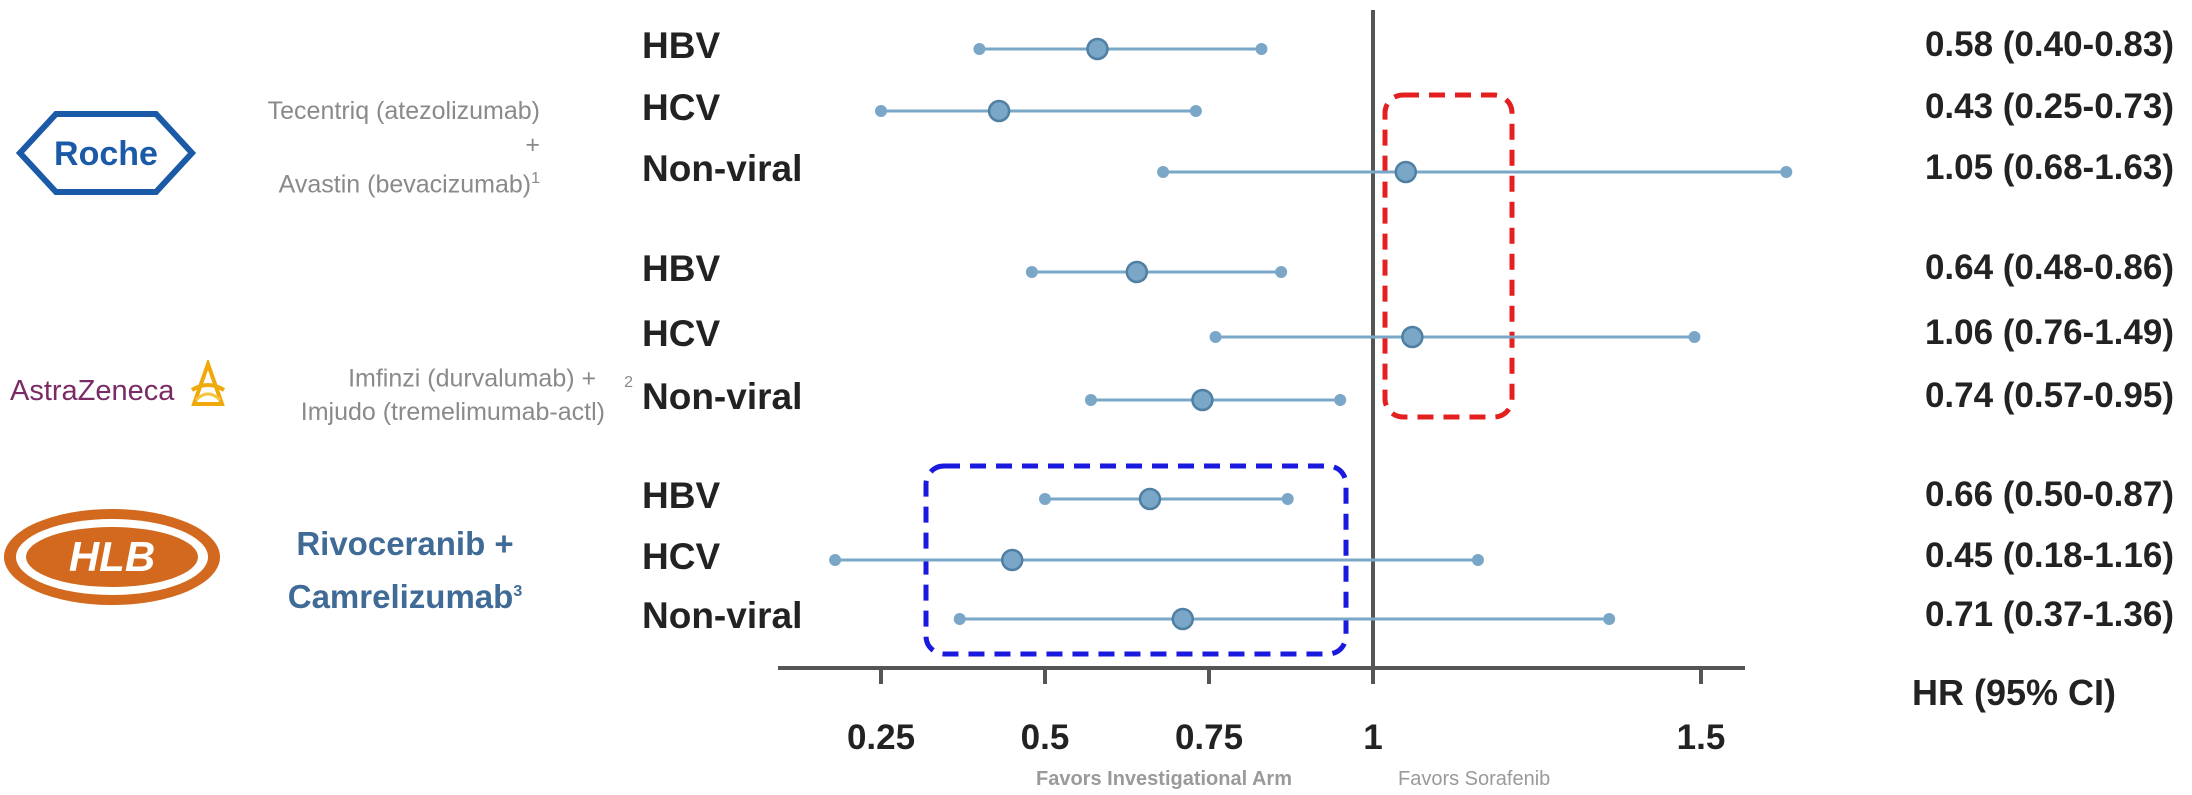  What do you see at coordinates (1209, 737) in the screenshot?
I see `x-tick-label: 0.75` at bounding box center [1209, 737].